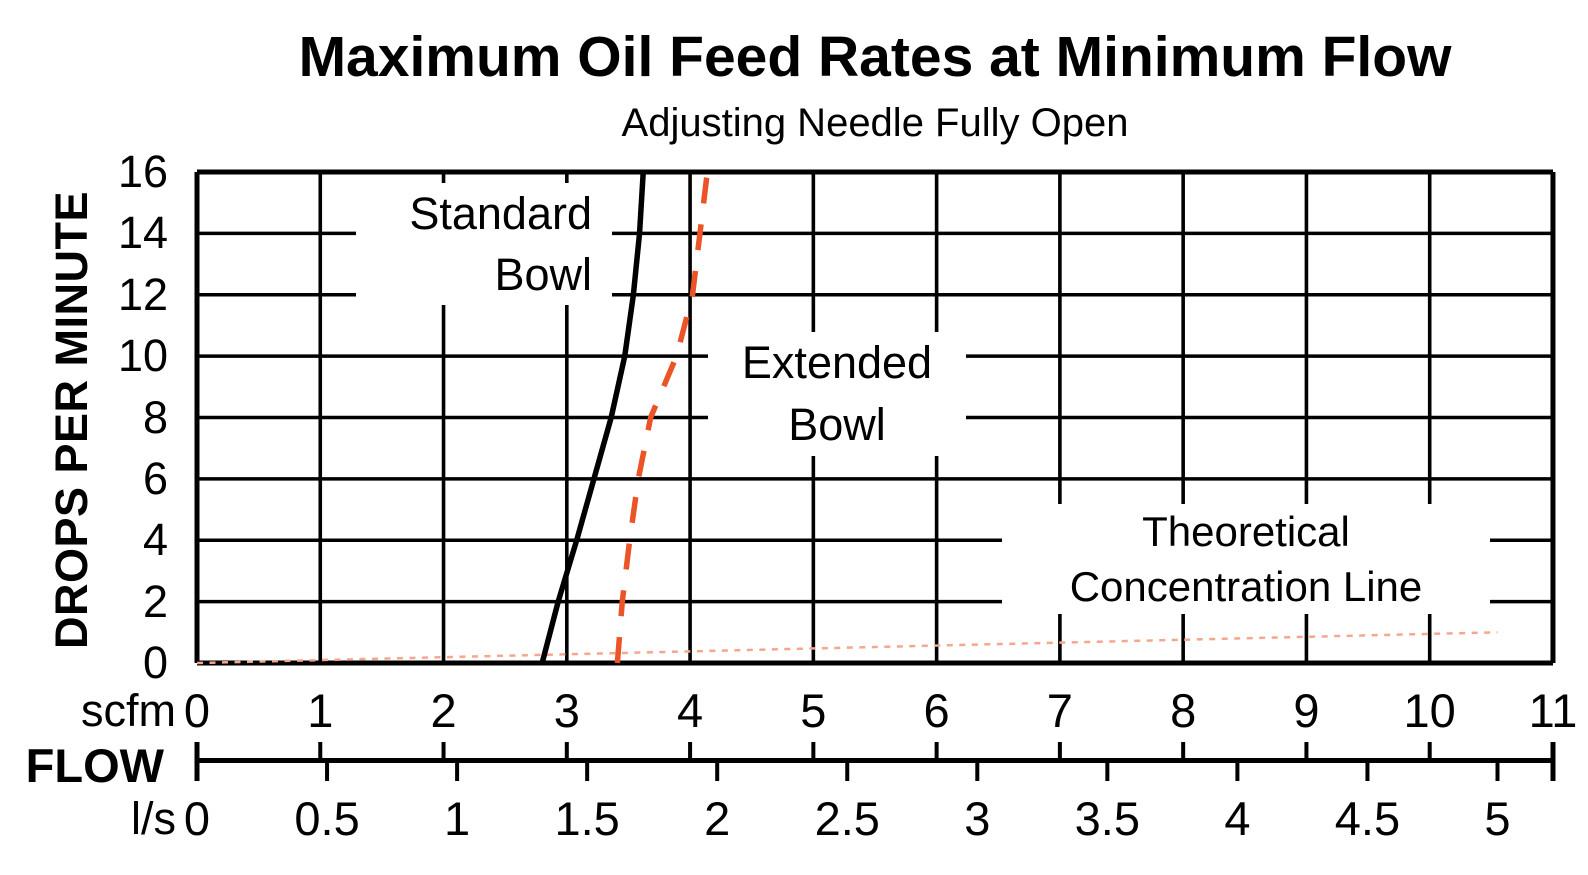 This screenshot has height=875, width=1588. Describe the element at coordinates (484, 244) in the screenshot. I see `standard-bowl-label: Standard Bowl` at that location.